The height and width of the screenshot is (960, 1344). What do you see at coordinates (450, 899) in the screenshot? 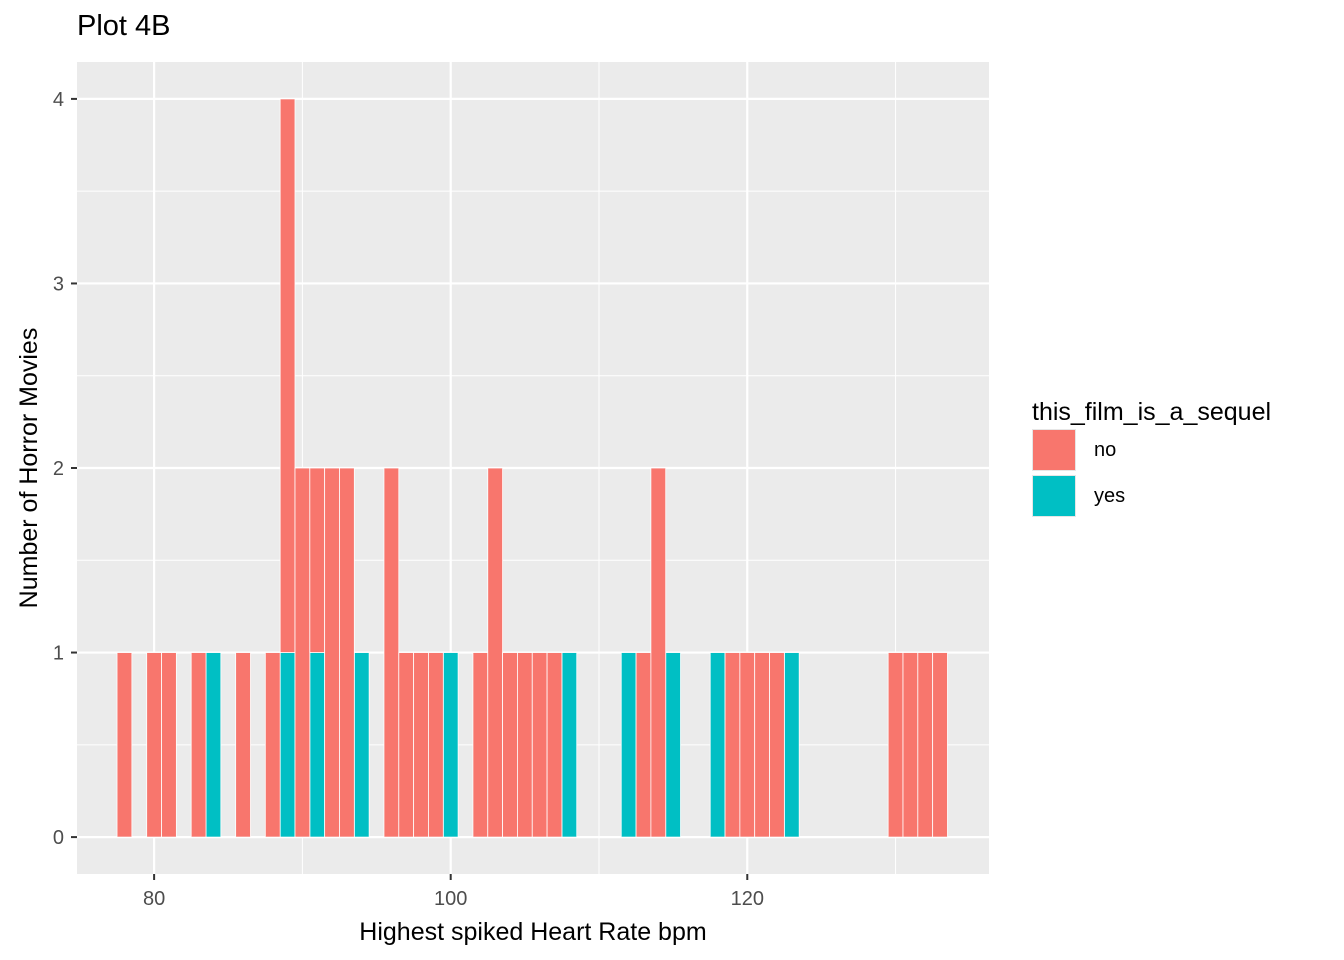
I see `x-tick-label: 100` at bounding box center [450, 899].